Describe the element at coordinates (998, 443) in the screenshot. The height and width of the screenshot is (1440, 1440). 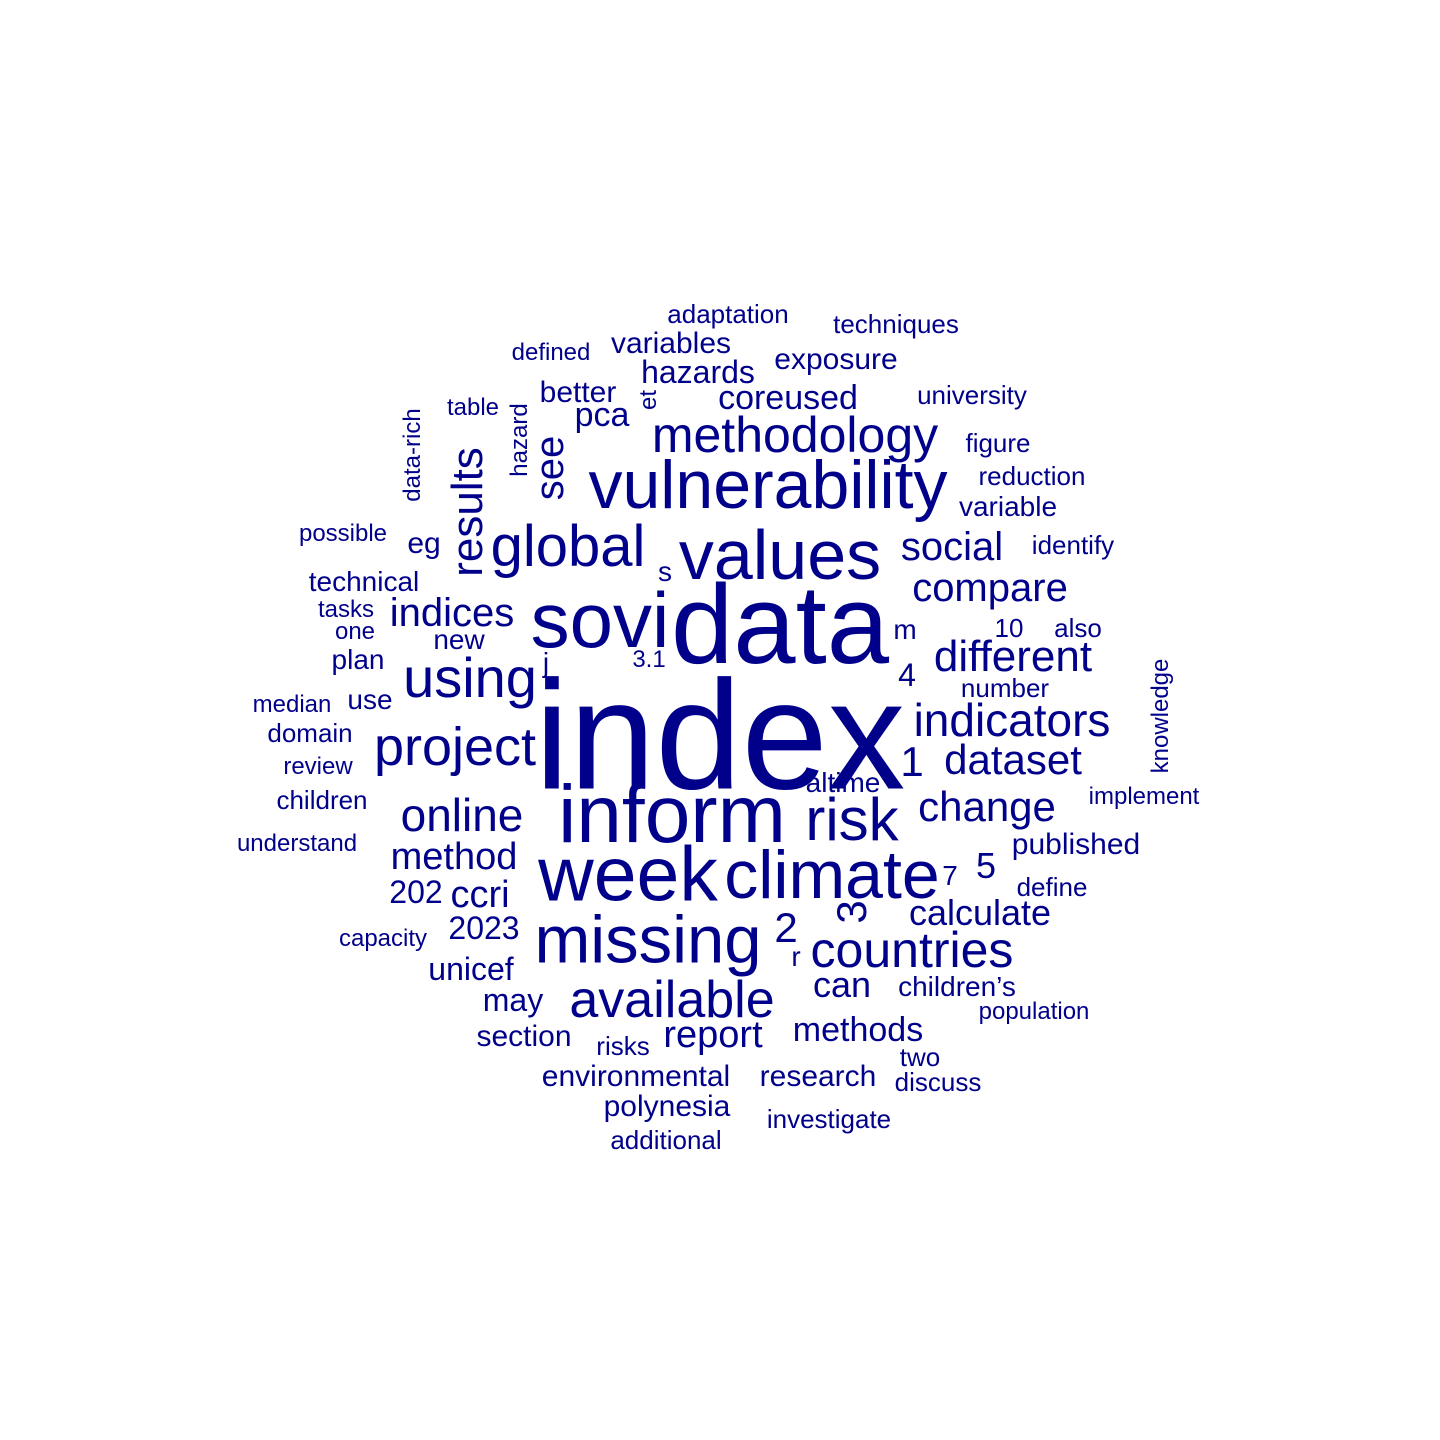
I see `word-figure: figure` at that location.